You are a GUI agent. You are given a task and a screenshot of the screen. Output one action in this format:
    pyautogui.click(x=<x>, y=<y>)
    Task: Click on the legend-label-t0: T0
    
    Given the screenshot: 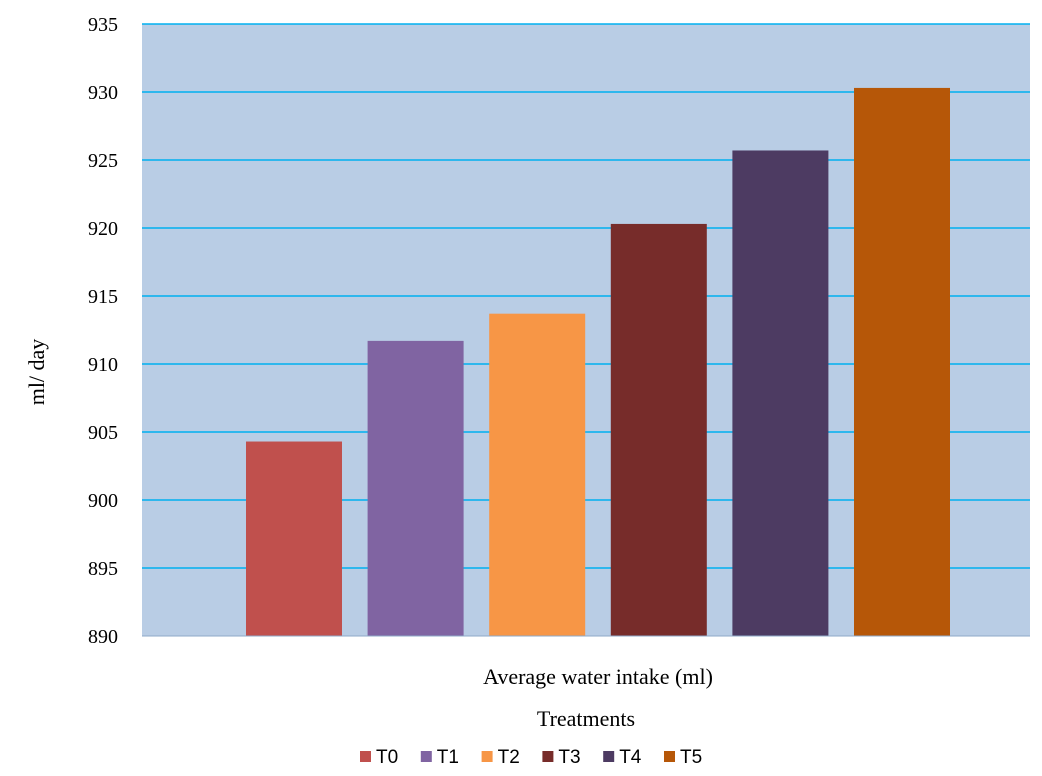 What is the action you would take?
    pyautogui.click(x=387, y=757)
    